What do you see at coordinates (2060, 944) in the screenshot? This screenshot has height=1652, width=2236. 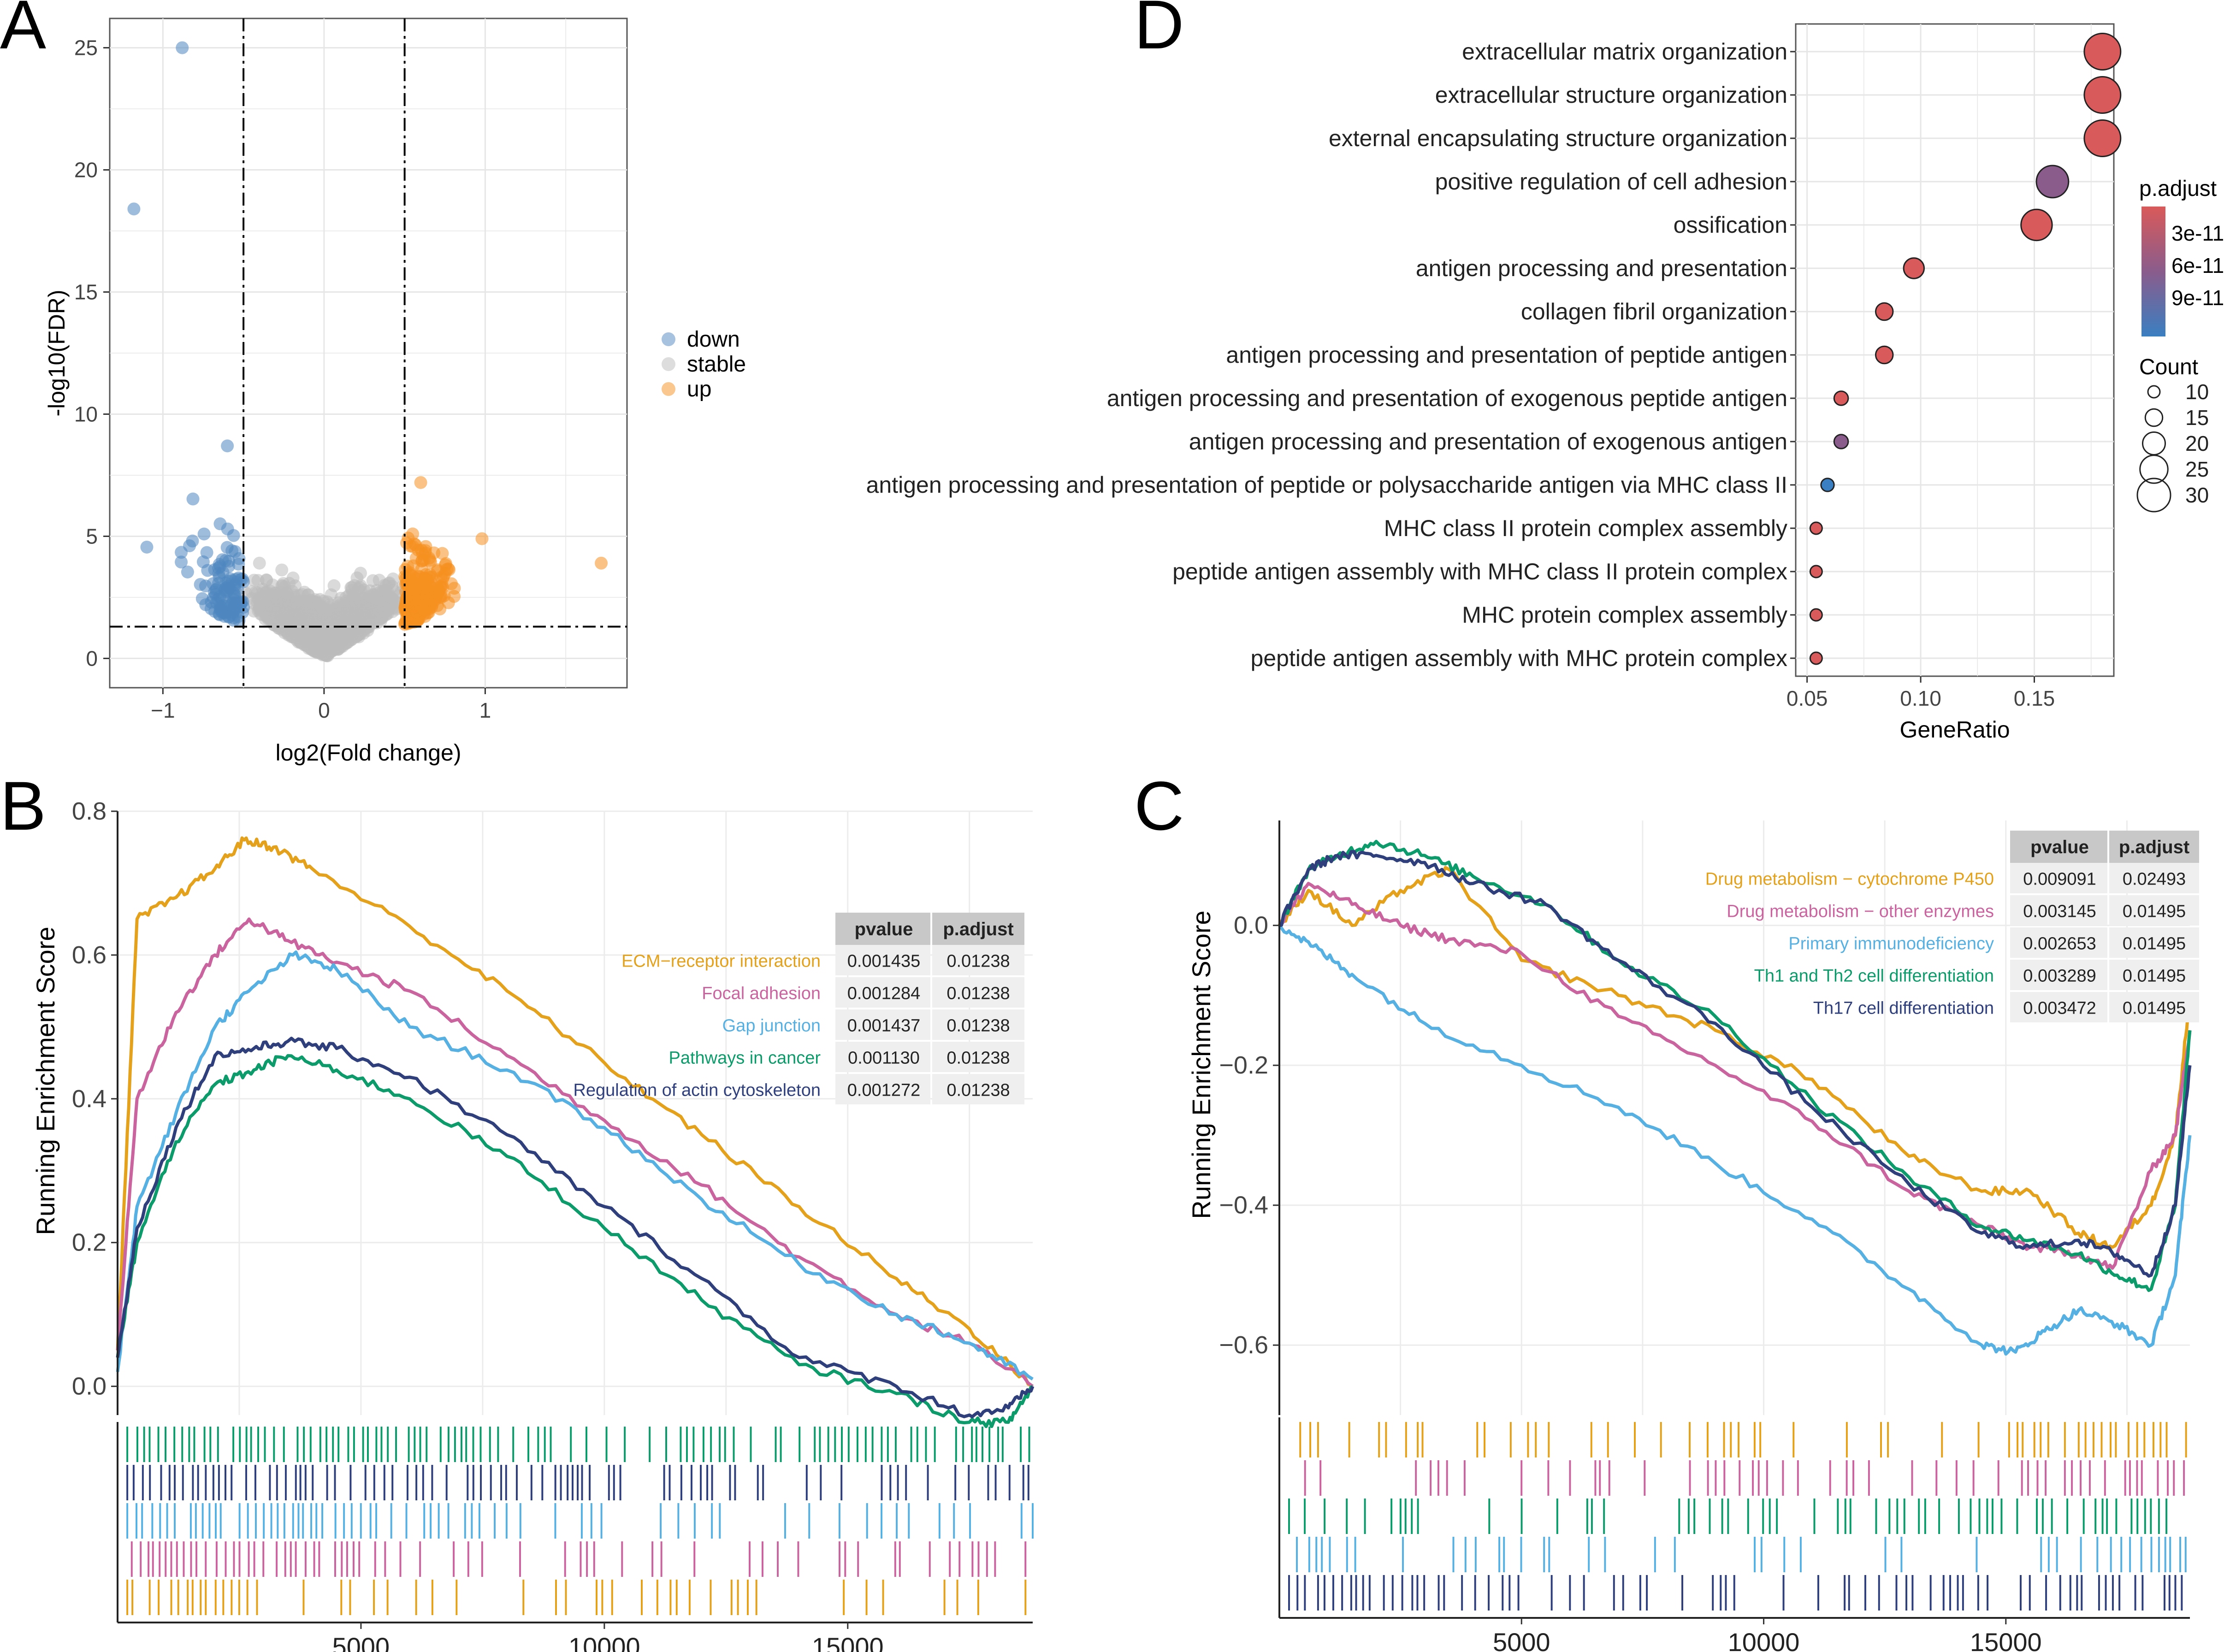 I see `table-pvalue: 0.002653` at bounding box center [2060, 944].